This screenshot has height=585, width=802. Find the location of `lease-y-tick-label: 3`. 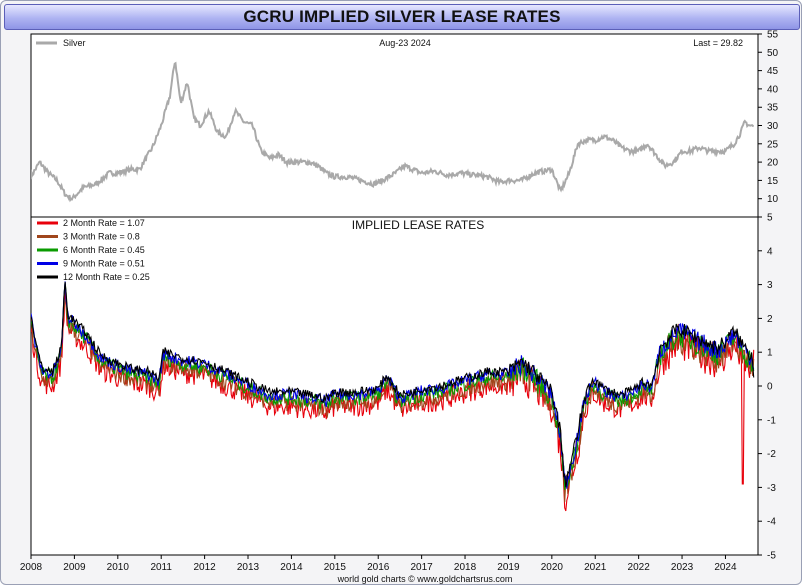

lease-y-tick-label: 3 is located at coordinates (770, 285).